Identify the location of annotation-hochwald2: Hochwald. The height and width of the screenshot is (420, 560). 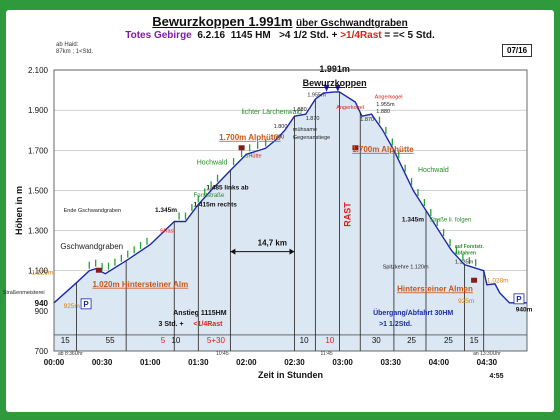
(433, 170).